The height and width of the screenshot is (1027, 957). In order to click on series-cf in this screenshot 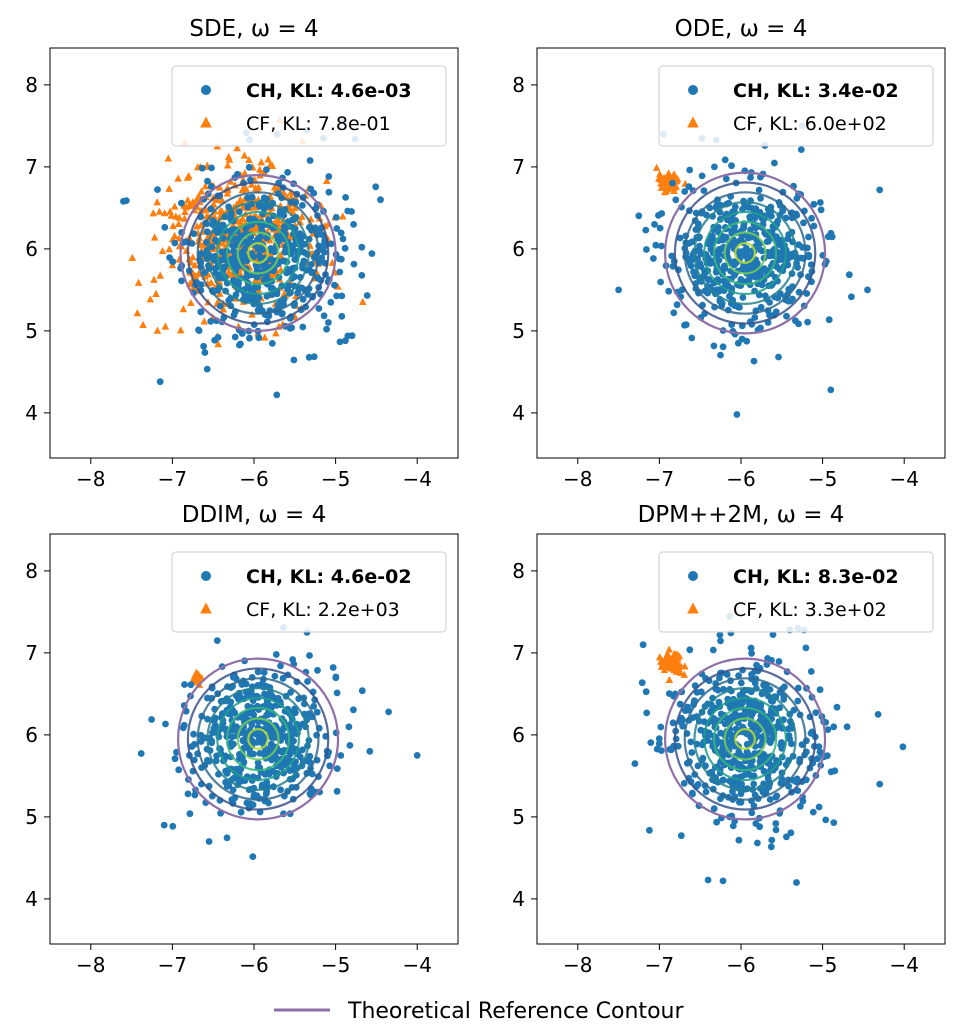, I will do `click(672, 664)`.